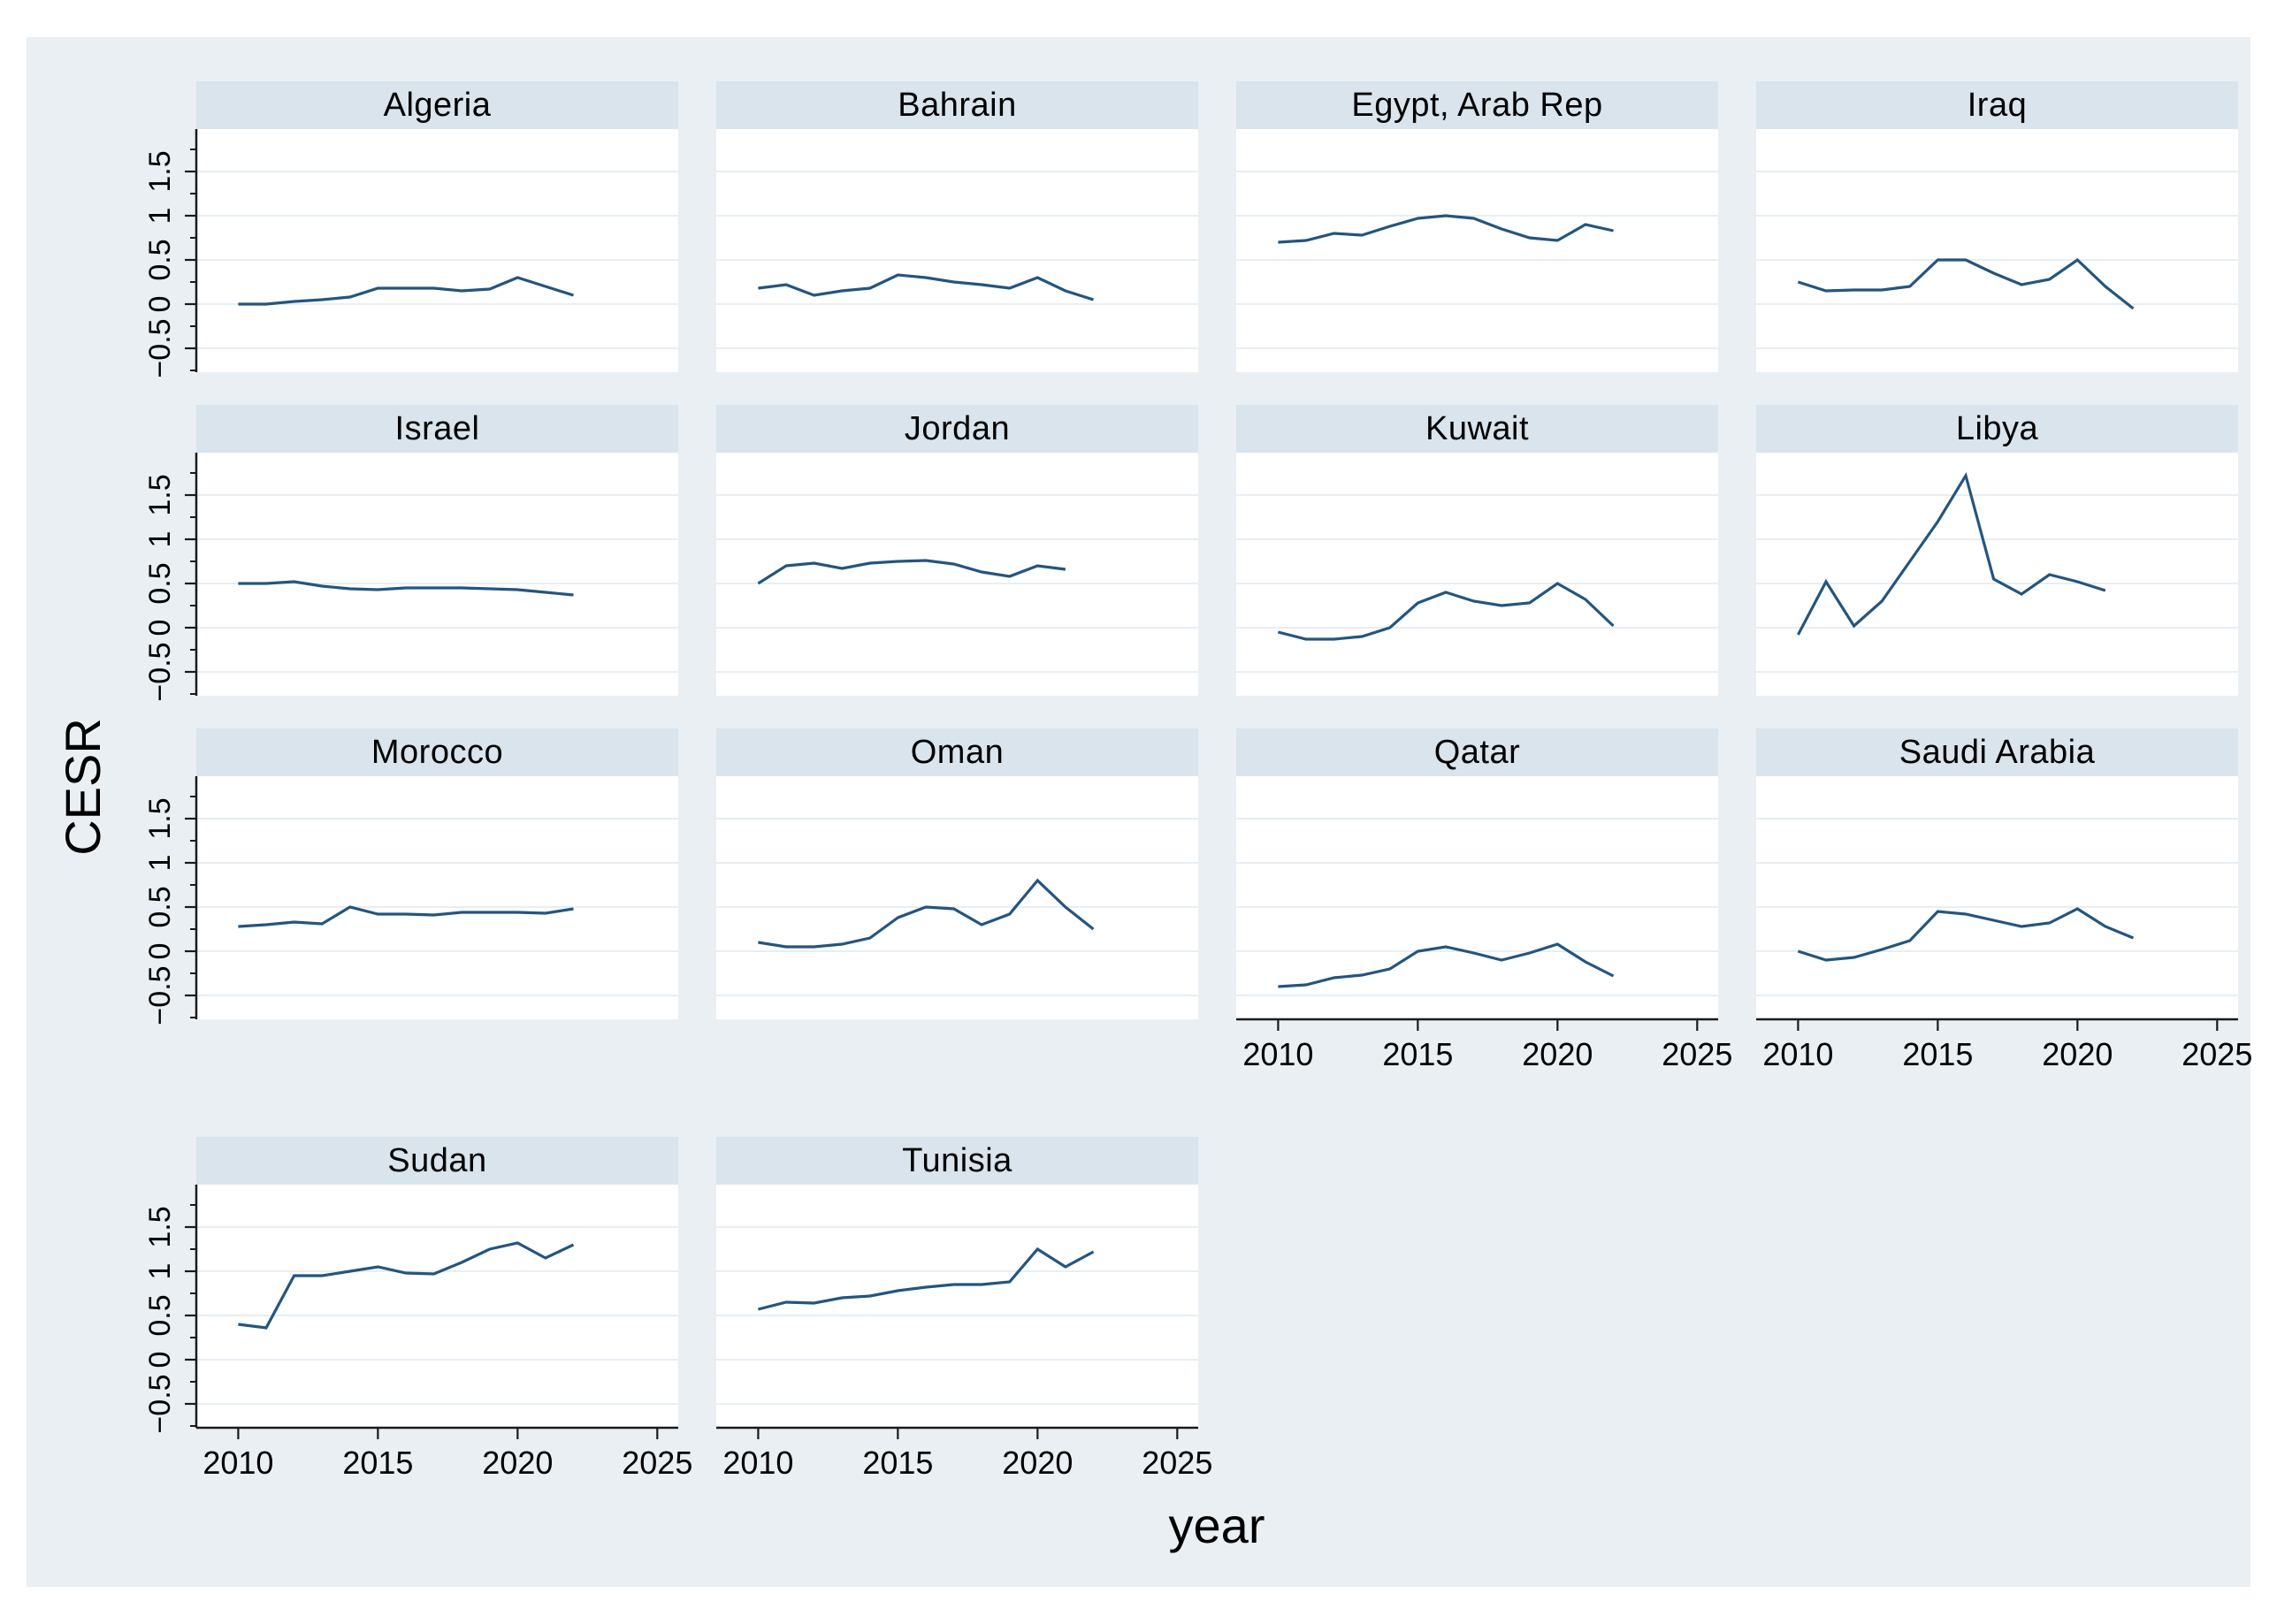 This screenshot has width=2277, height=1624. I want to click on panel-header: Tunisia, so click(957, 1161).